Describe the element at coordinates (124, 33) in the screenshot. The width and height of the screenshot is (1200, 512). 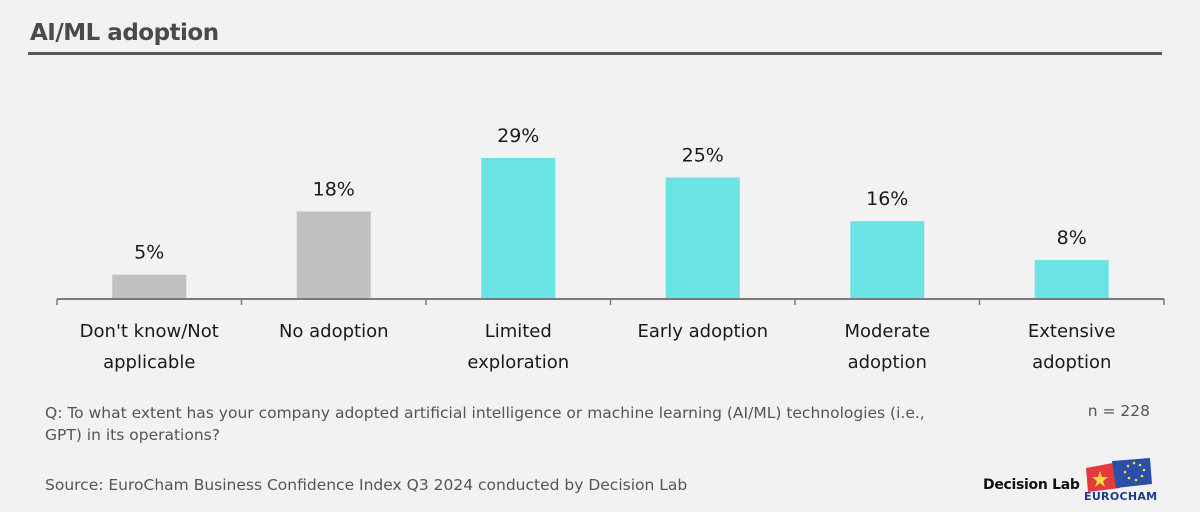
I see `chart-title: AI/ML adoption` at that location.